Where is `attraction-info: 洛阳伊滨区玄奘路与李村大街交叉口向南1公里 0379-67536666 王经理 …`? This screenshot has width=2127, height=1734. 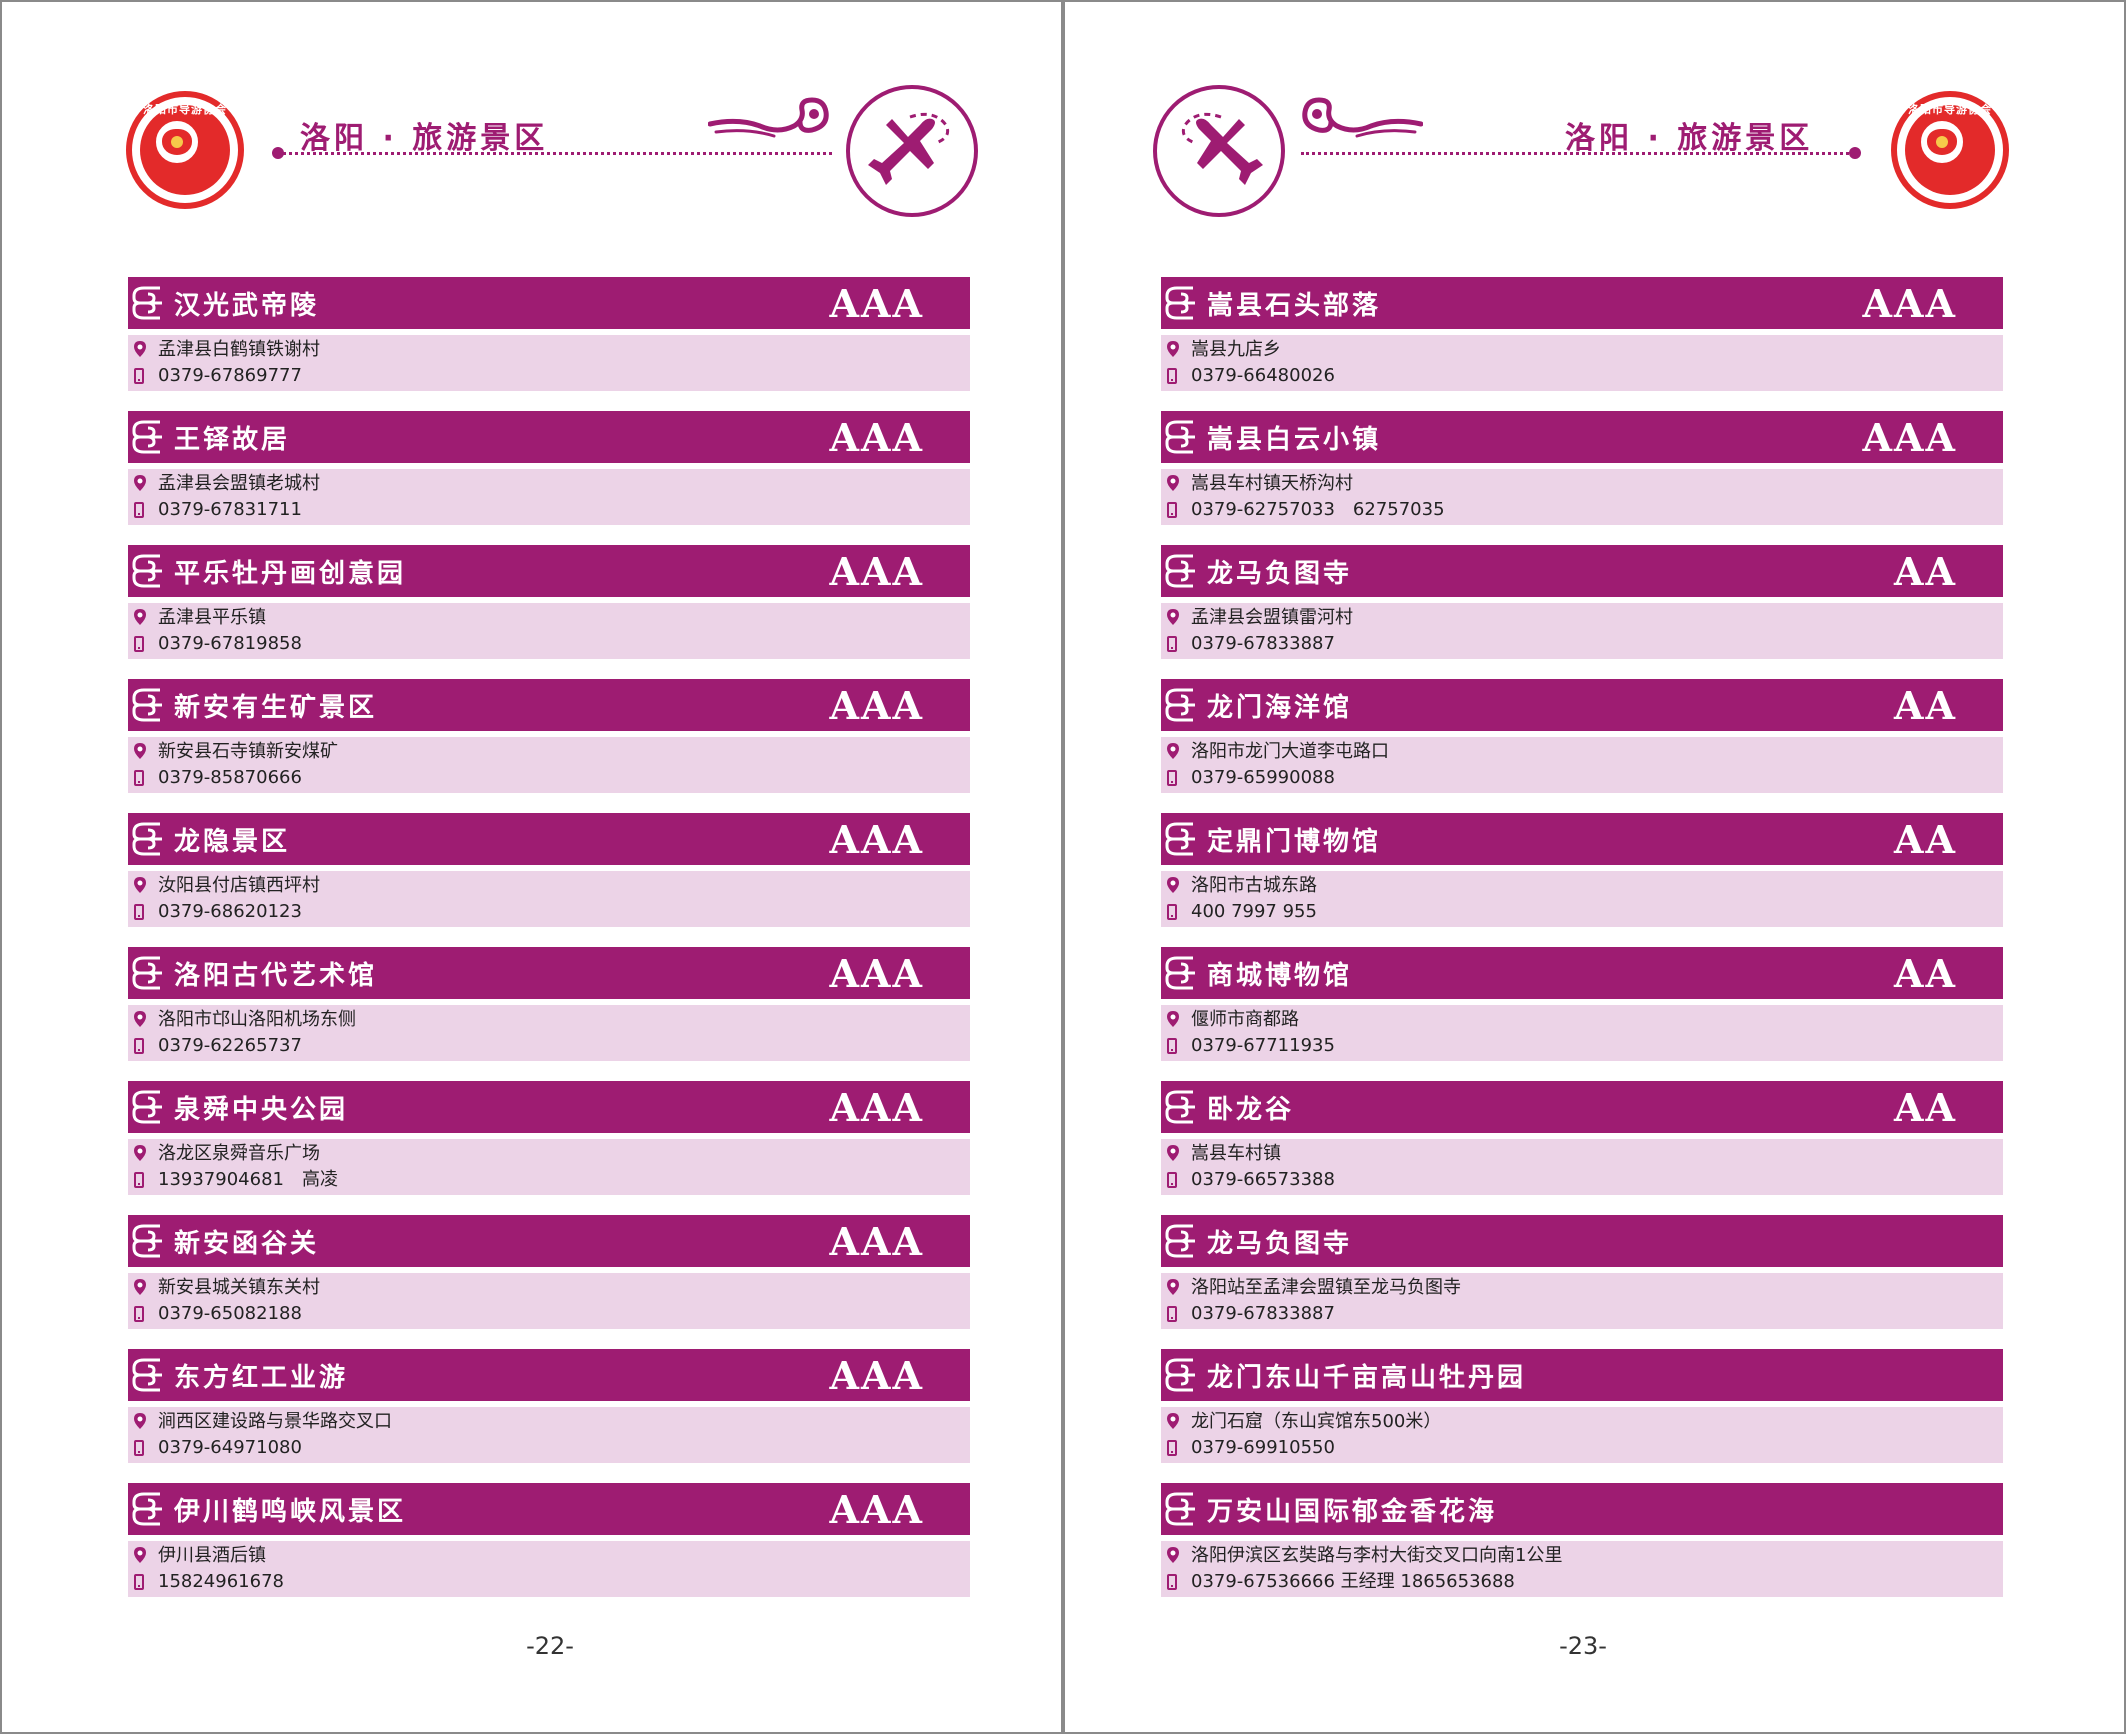
attraction-info: 洛阳伊滨区玄奘路与李村大街交叉口向南1公里 0379-67536666 王经理 … is located at coordinates (1582, 1569).